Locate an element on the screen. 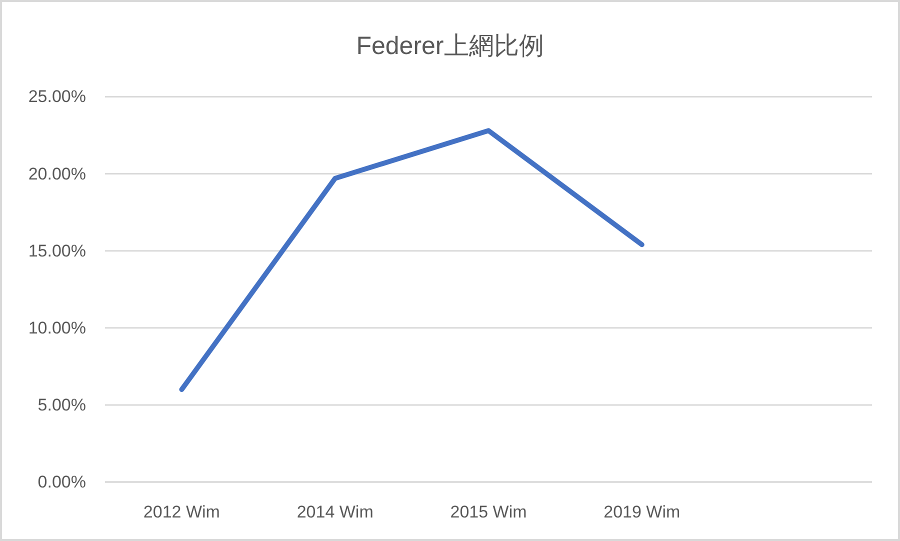 The width and height of the screenshot is (900, 541). x-tick-label: 2015 Wim is located at coordinates (488, 512).